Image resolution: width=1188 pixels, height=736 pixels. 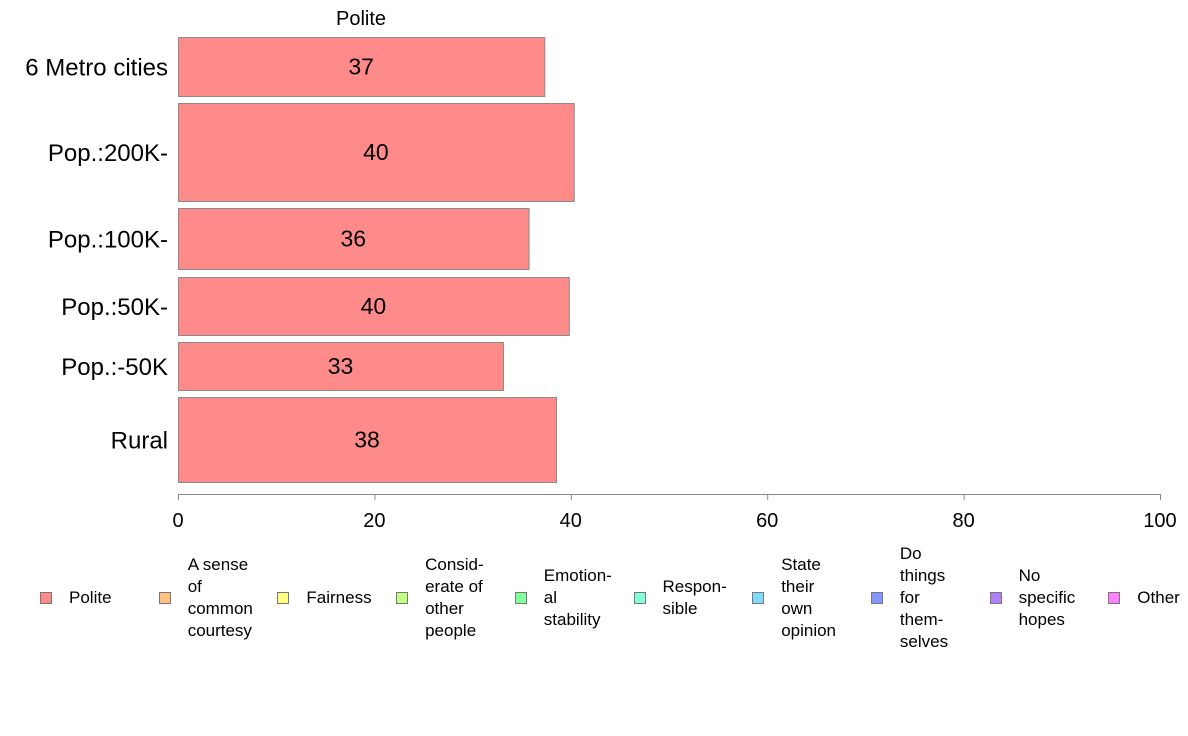 I want to click on legend-item: Polite, so click(x=98, y=598).